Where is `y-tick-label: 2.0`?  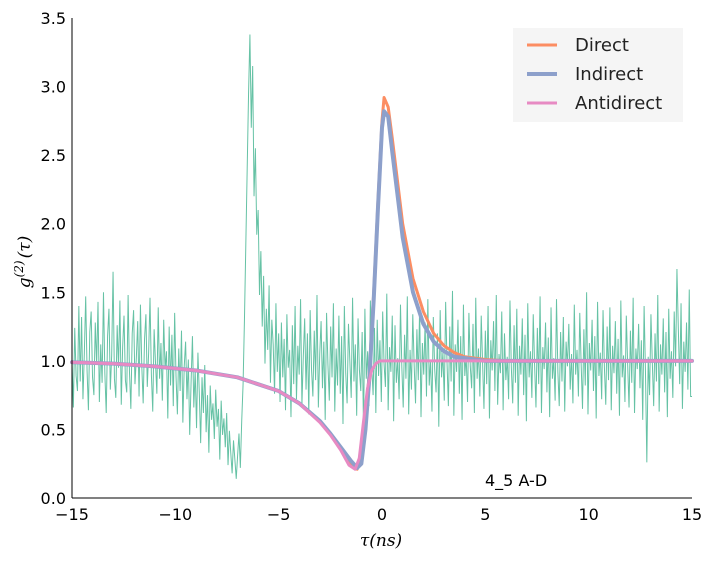 y-tick-label: 2.0 is located at coordinates (53, 224).